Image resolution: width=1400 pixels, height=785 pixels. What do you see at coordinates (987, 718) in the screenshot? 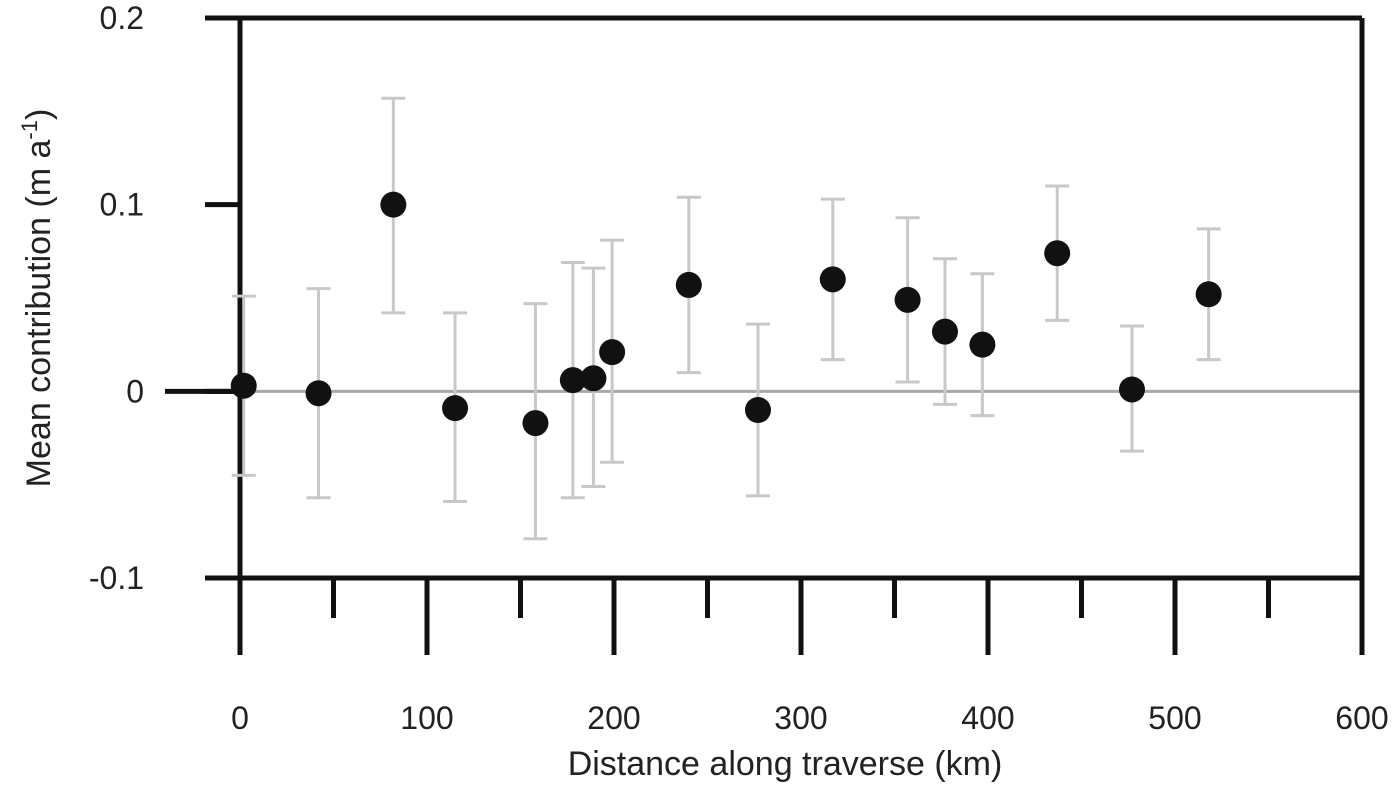
I see `x-tick-label-4: 400` at bounding box center [987, 718].